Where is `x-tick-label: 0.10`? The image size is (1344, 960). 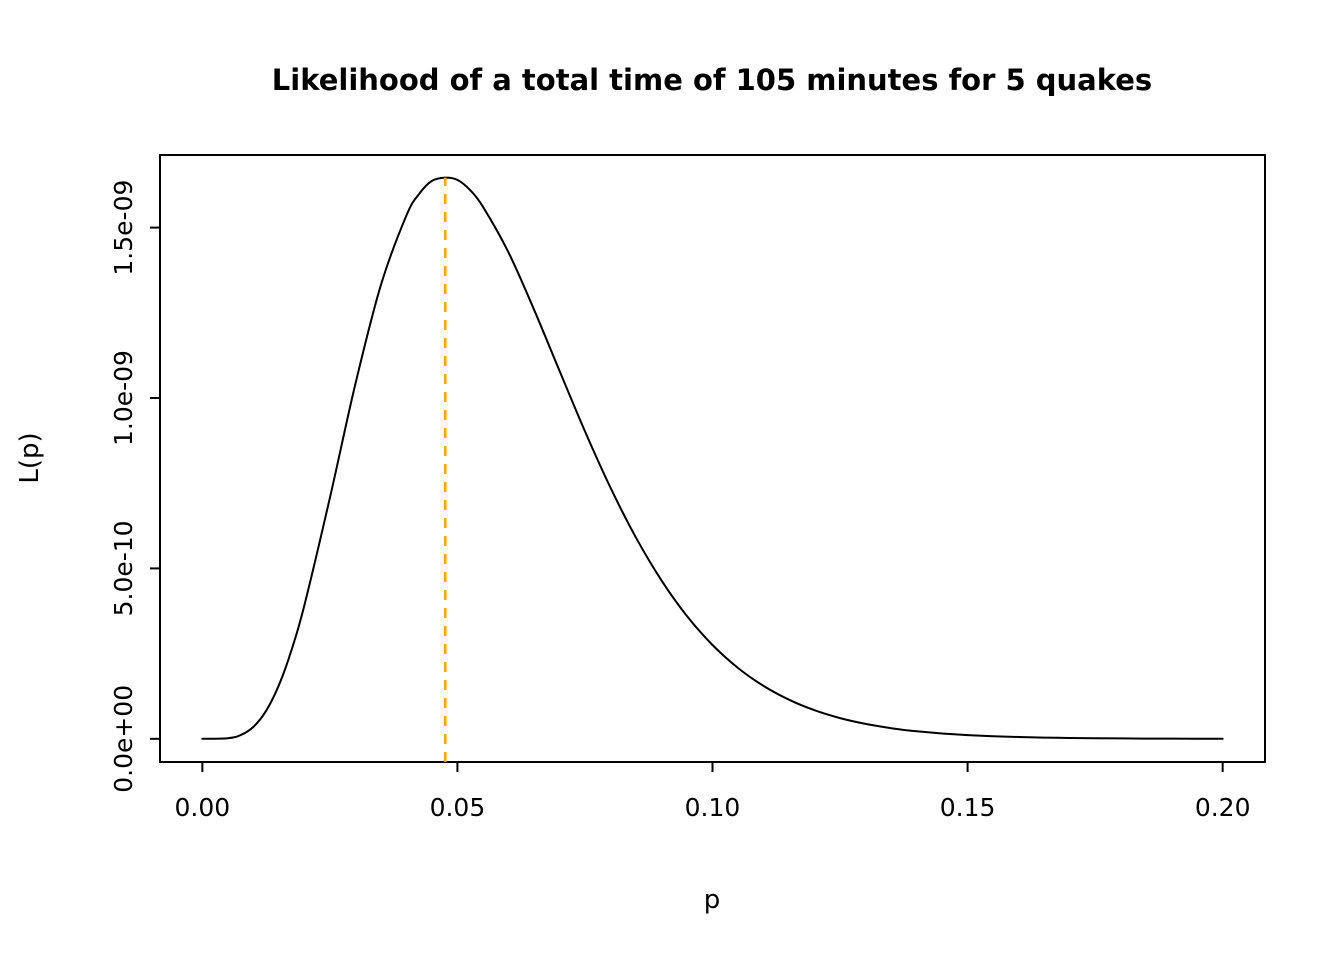
x-tick-label: 0.10 is located at coordinates (713, 807).